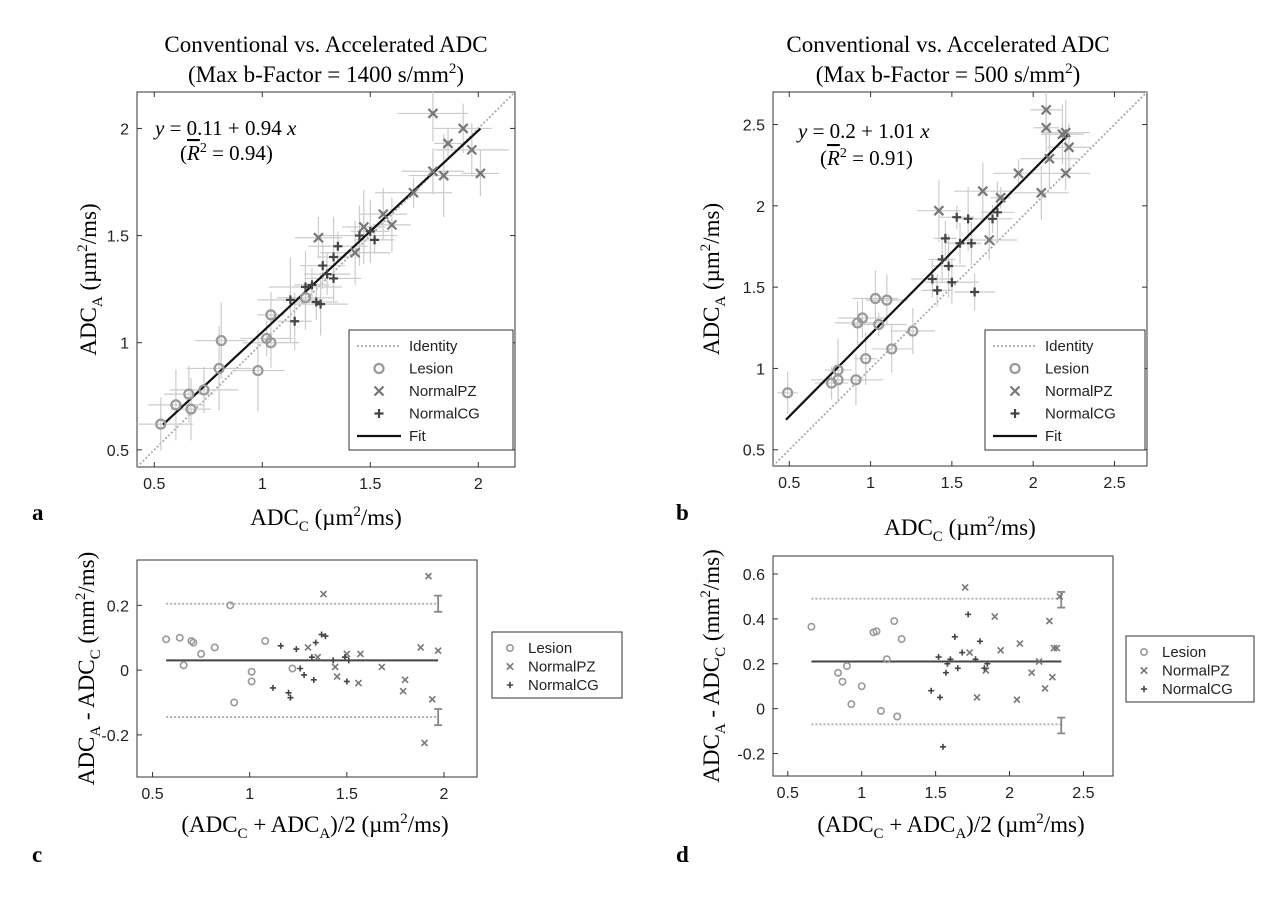 The height and width of the screenshot is (899, 1269). I want to click on panel-label: d, so click(682, 854).